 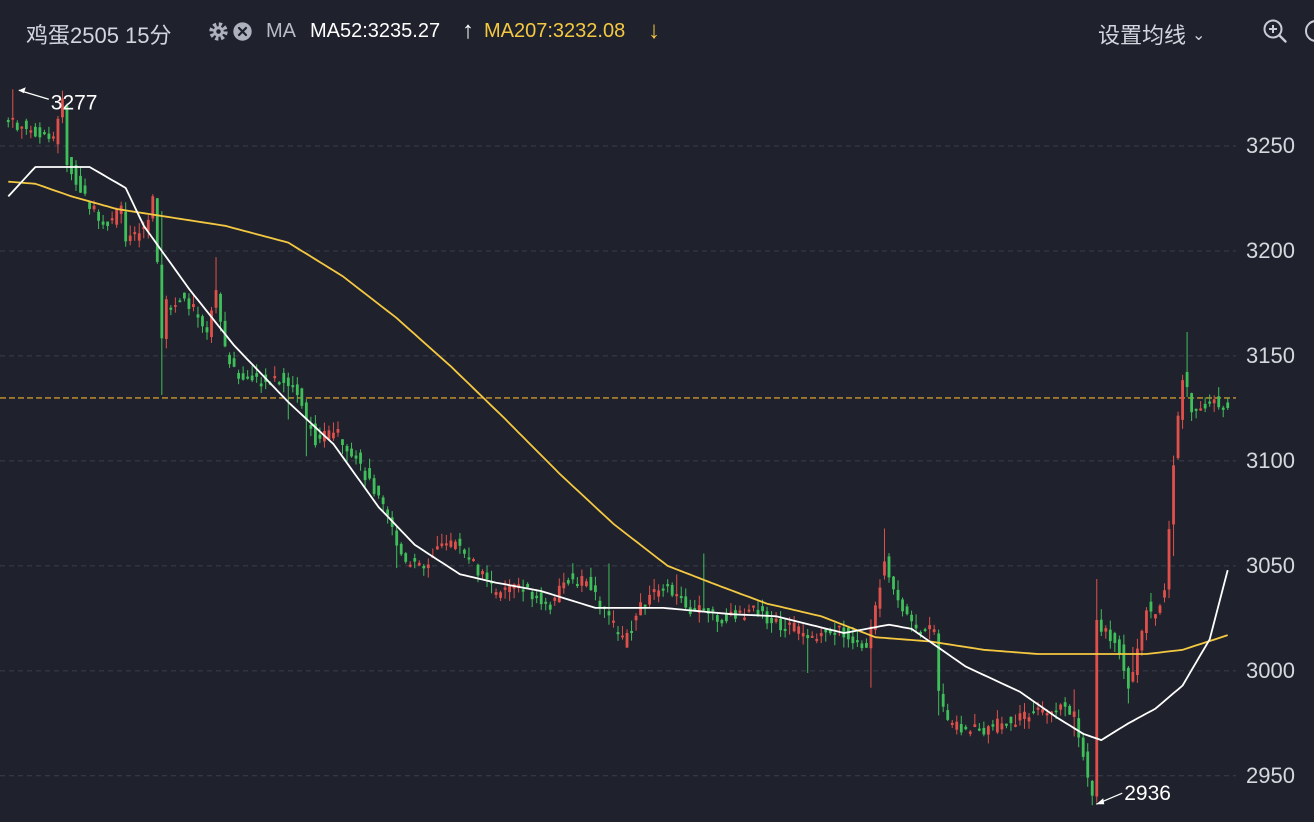 What do you see at coordinates (74, 102) in the screenshot?
I see `high-price-label: 3277` at bounding box center [74, 102].